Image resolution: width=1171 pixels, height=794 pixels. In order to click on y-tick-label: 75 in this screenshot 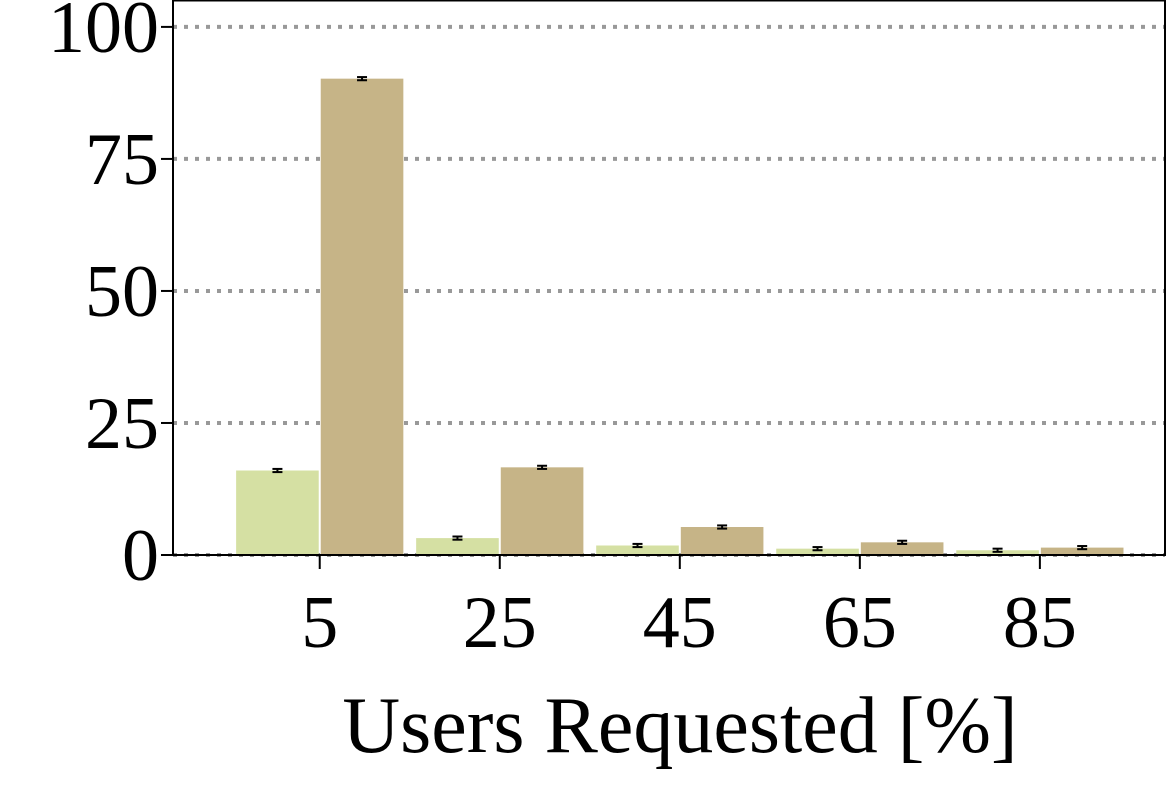, I will do `click(122, 160)`.